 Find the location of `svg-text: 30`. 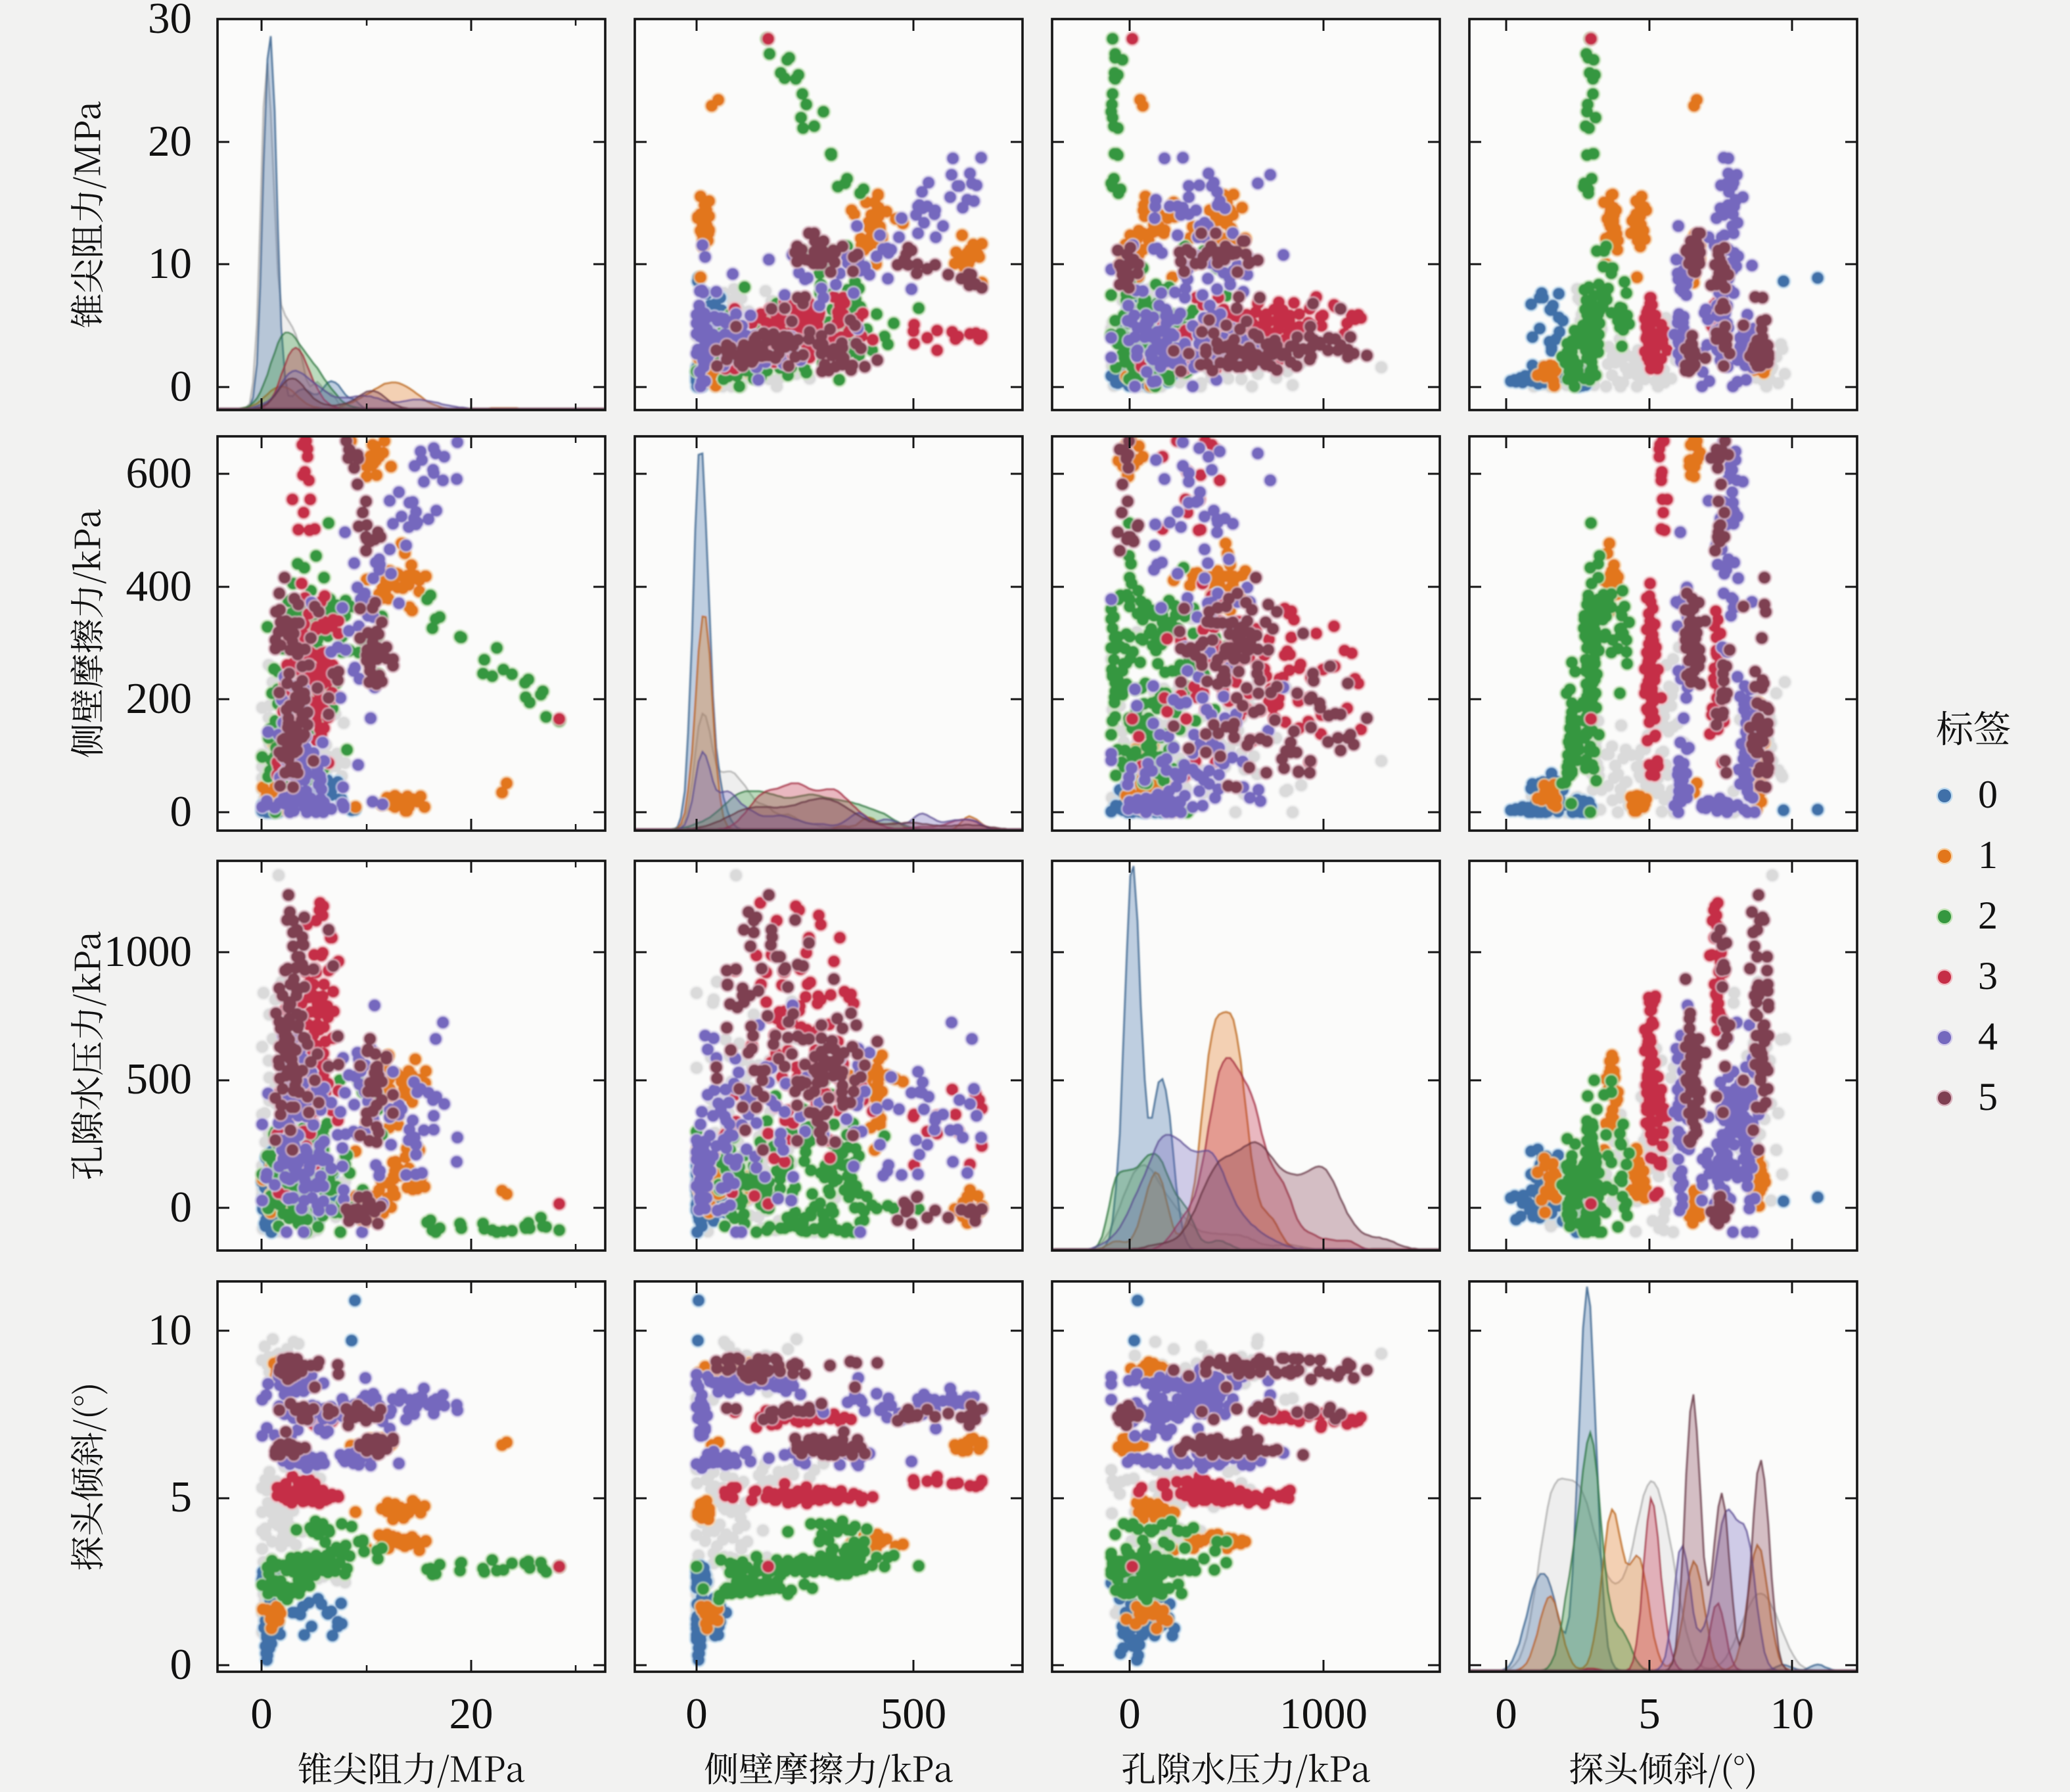

svg-text: 30 is located at coordinates (170, 21).